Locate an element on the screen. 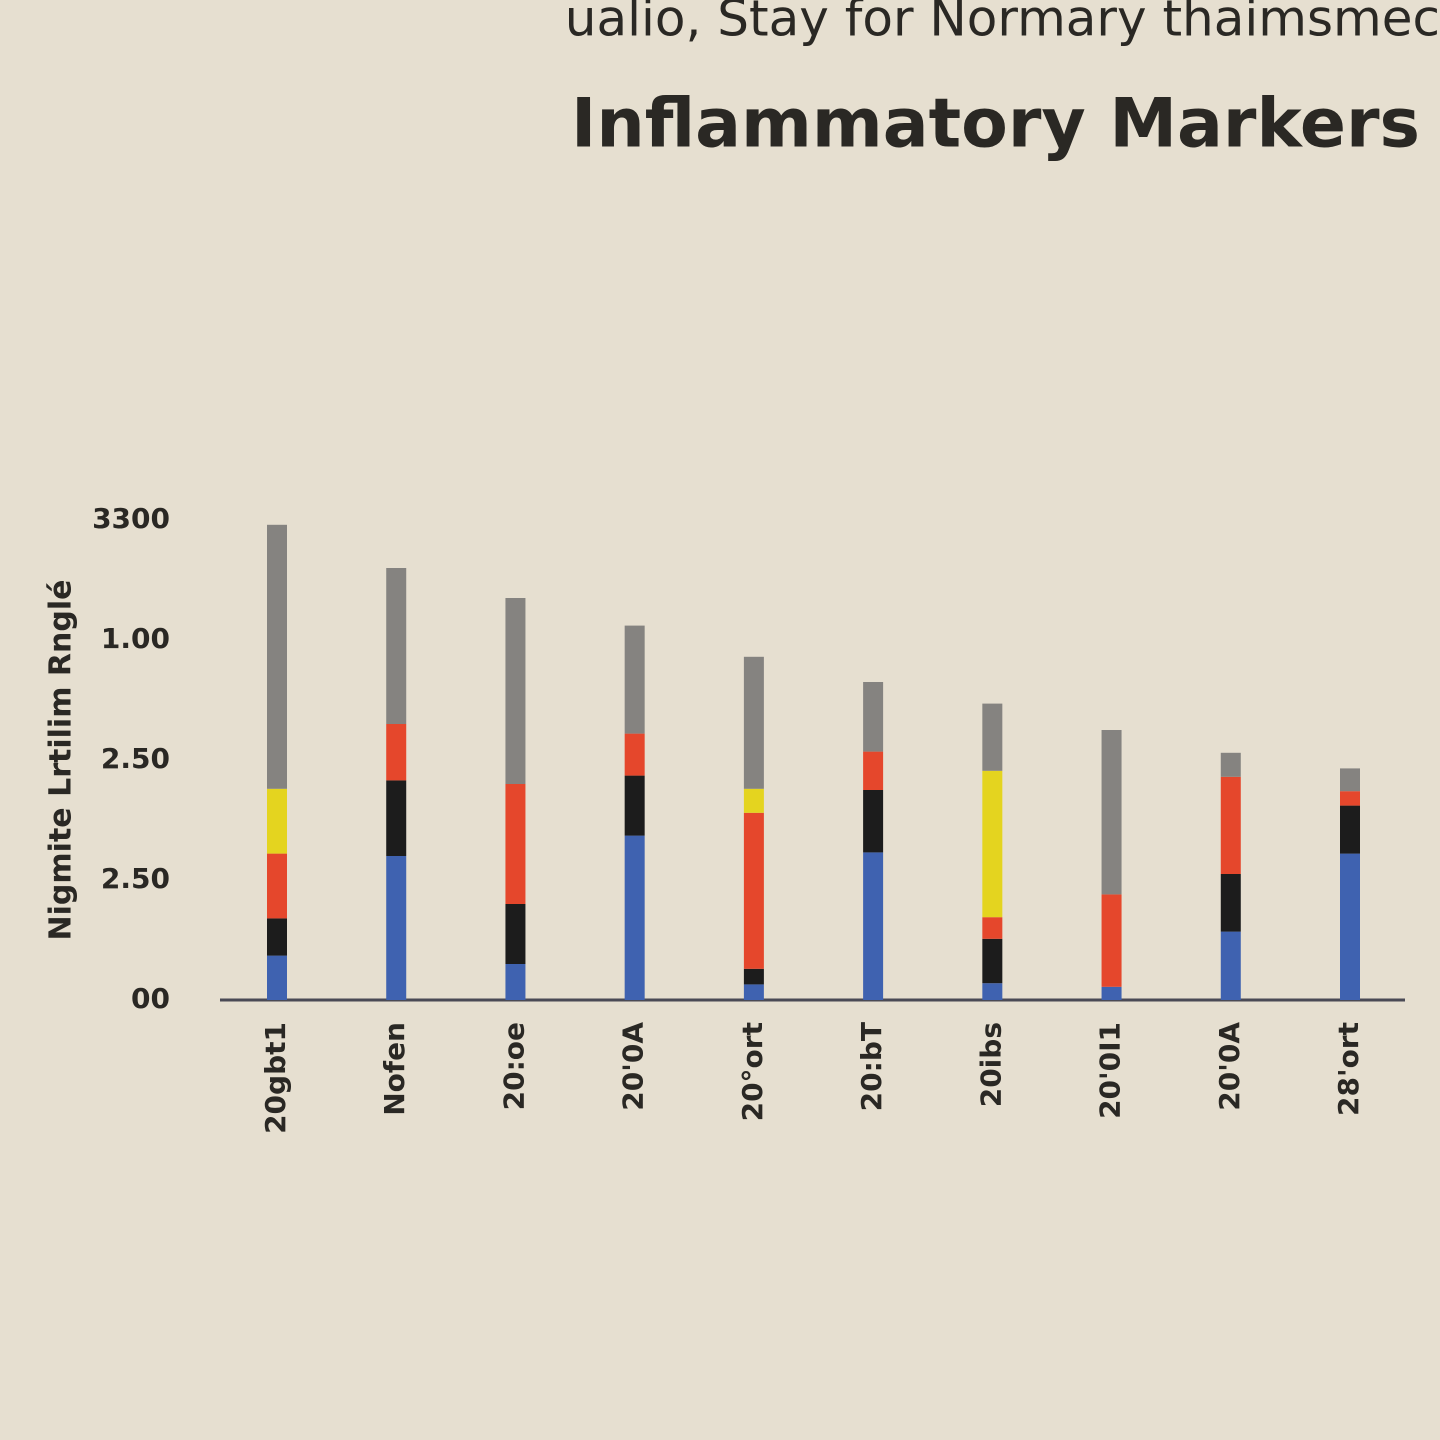 The height and width of the screenshot is (1440, 1440). x-tick-label: 20gbt1 is located at coordinates (275, 1078).